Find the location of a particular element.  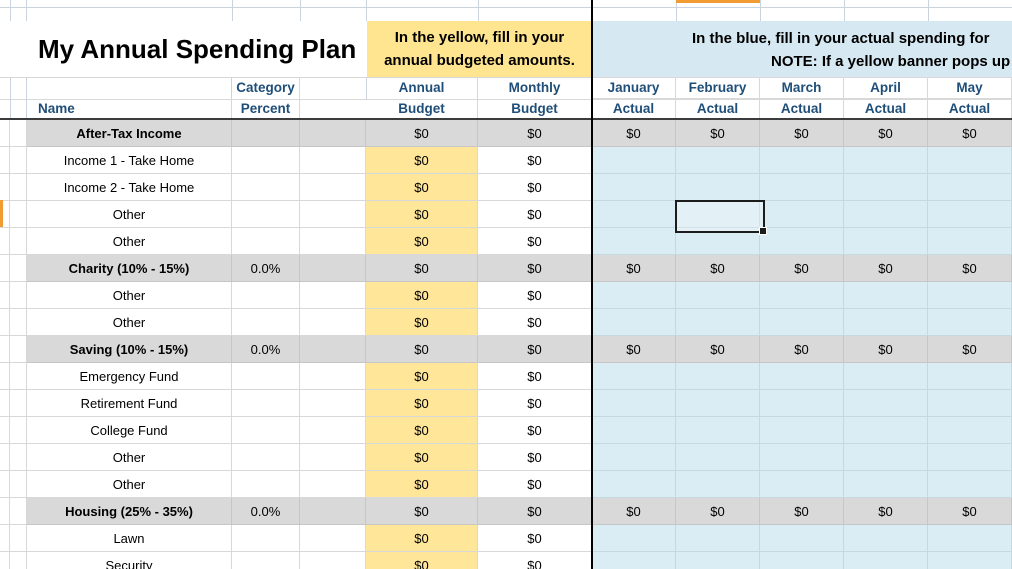

item-name-cell: Income 1 - Take Home is located at coordinates (129, 160).